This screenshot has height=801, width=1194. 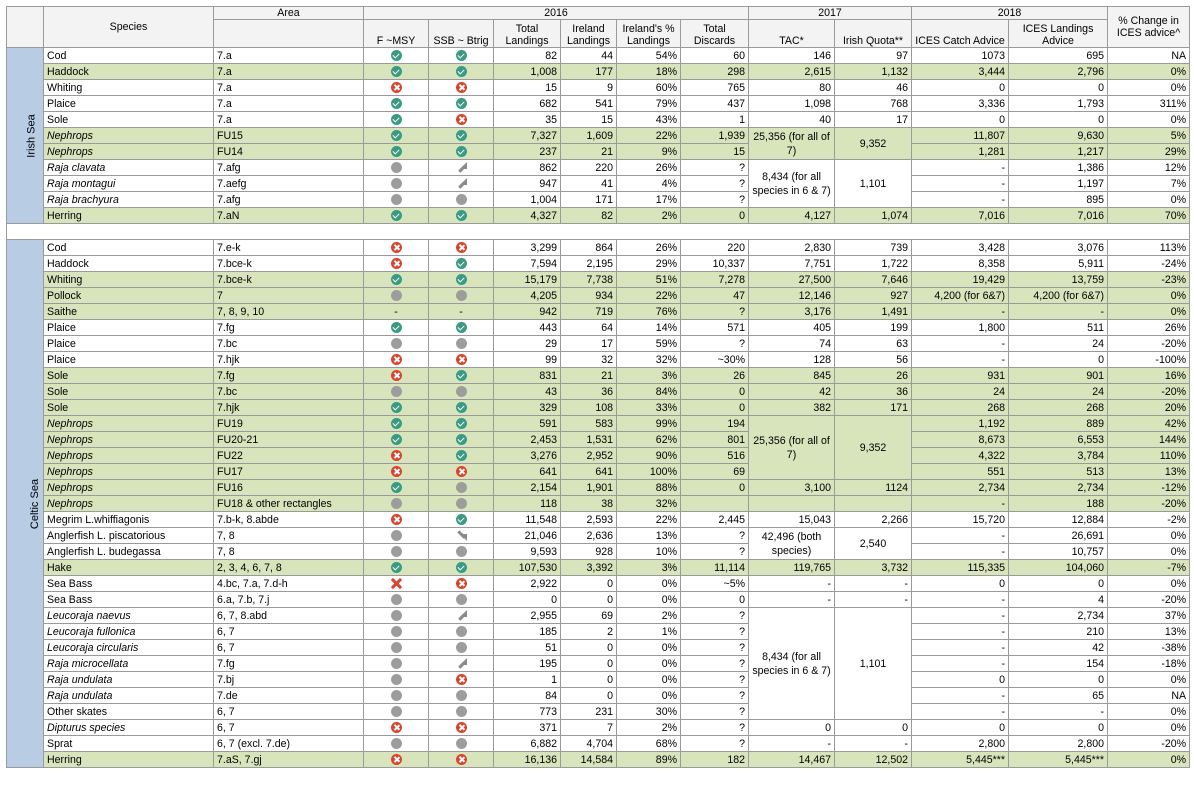 What do you see at coordinates (873, 103) in the screenshot?
I see `irish-quota-cell: 768` at bounding box center [873, 103].